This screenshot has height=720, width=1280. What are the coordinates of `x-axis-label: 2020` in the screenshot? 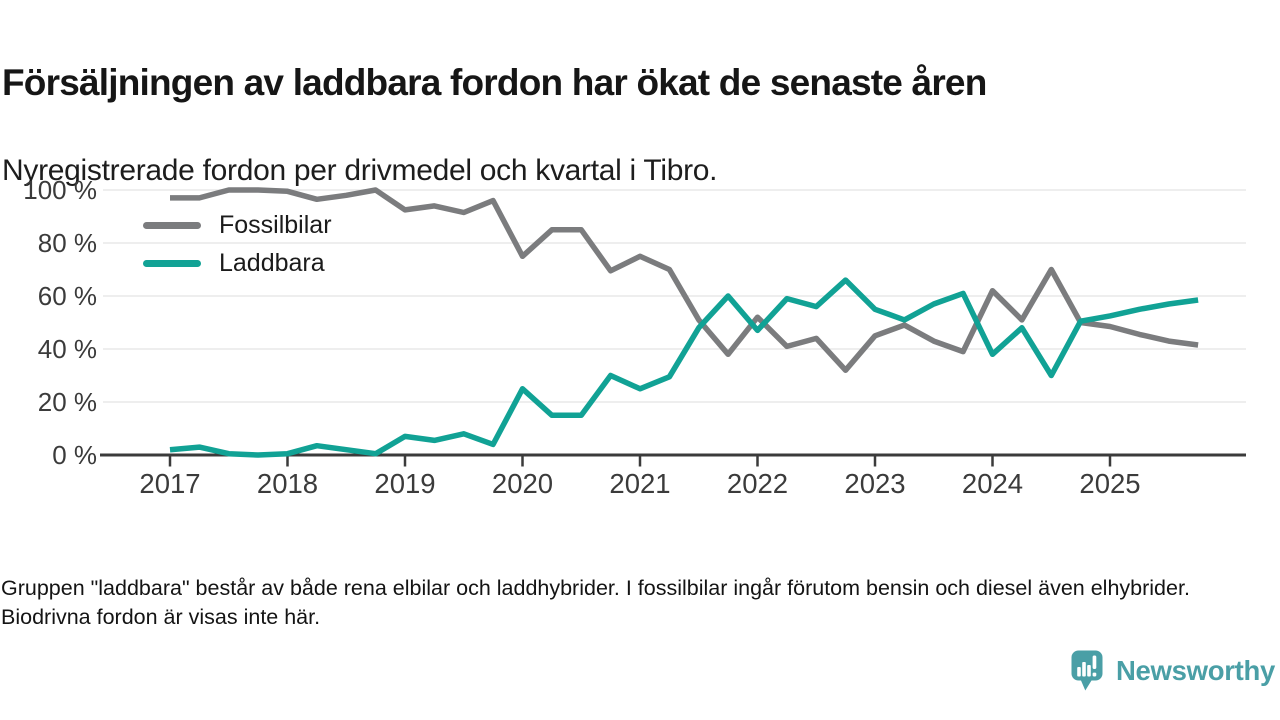 It's located at (522, 483).